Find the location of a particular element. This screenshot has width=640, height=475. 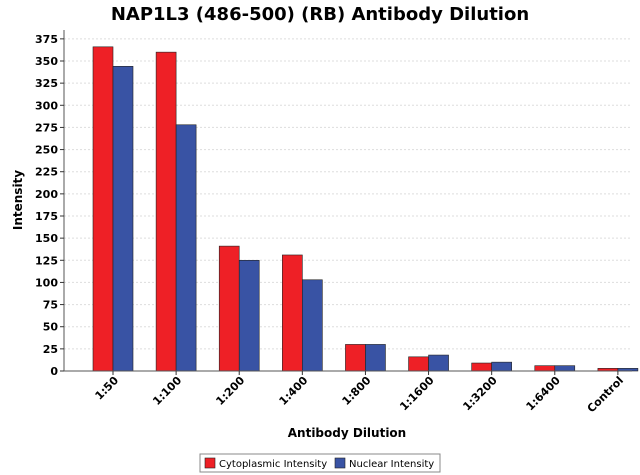

y-tick-label: 225 is located at coordinates (46, 172).